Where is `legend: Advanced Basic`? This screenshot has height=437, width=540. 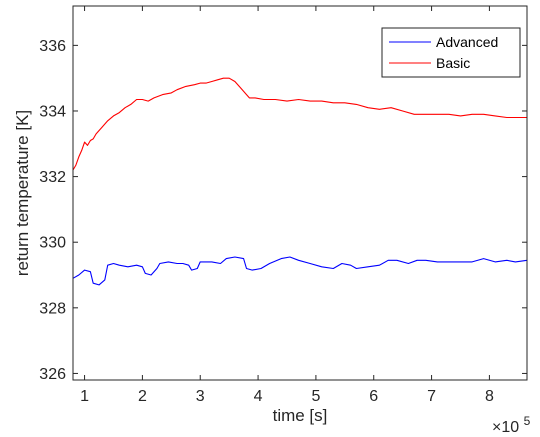 legend: Advanced Basic is located at coordinates (451, 52).